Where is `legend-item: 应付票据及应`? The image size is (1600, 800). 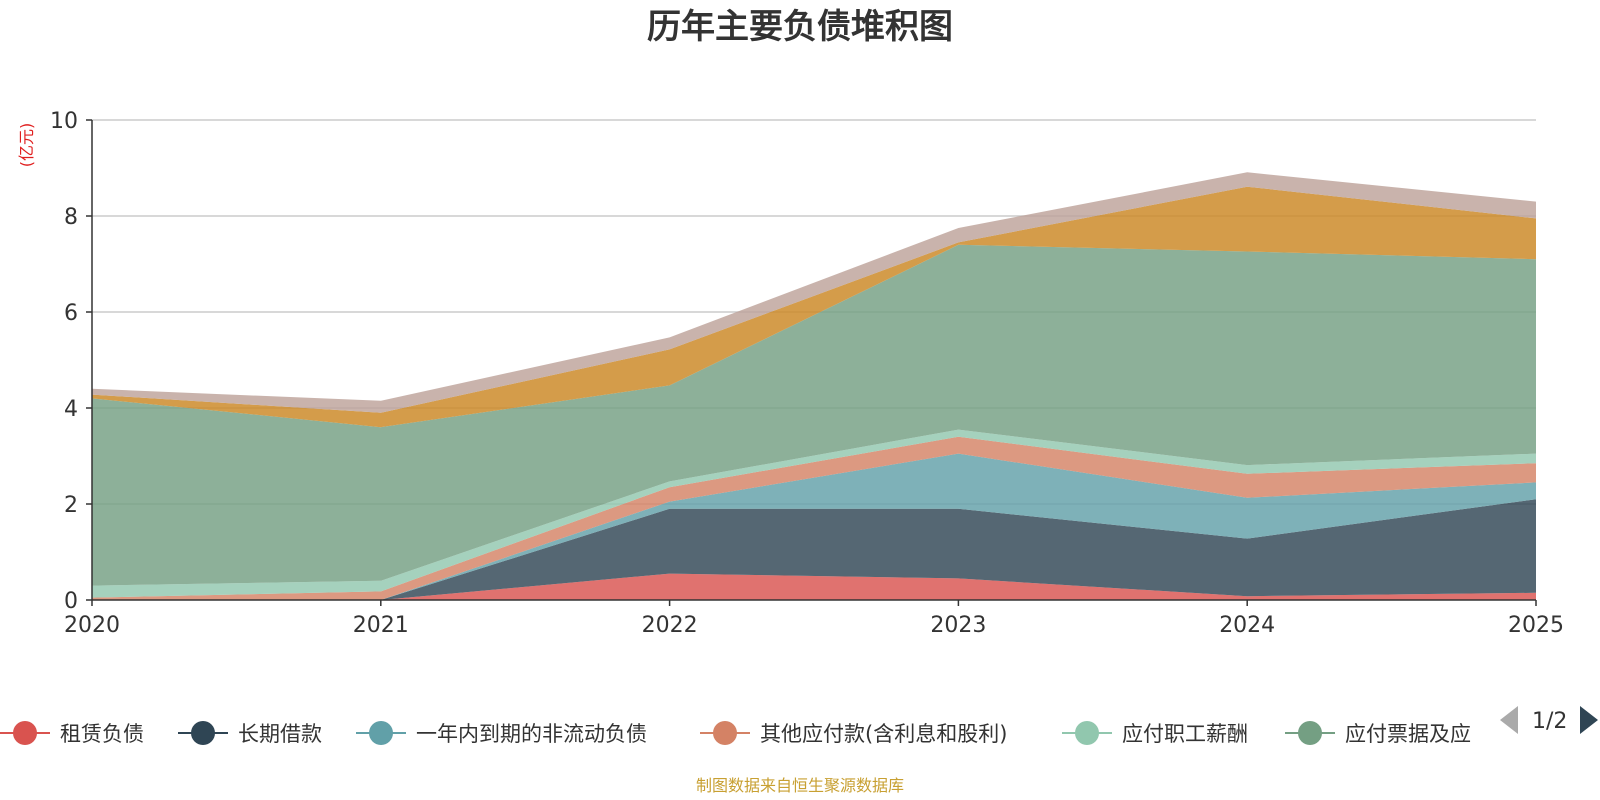
legend-item: 应付票据及应 is located at coordinates (1378, 733).